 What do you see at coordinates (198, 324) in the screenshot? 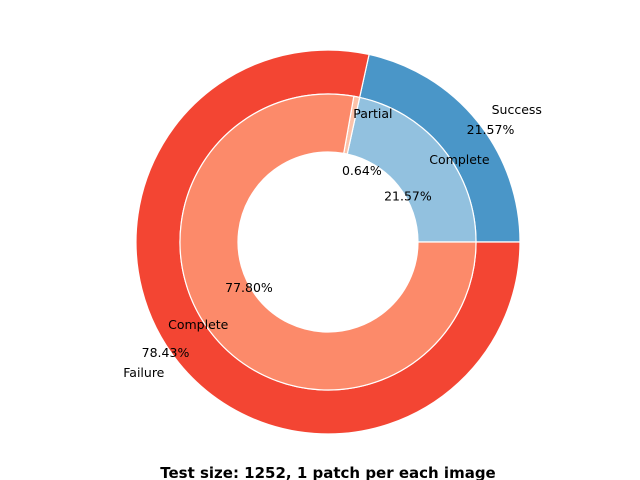
I see `inner-category-label-2: Complete` at bounding box center [198, 324].